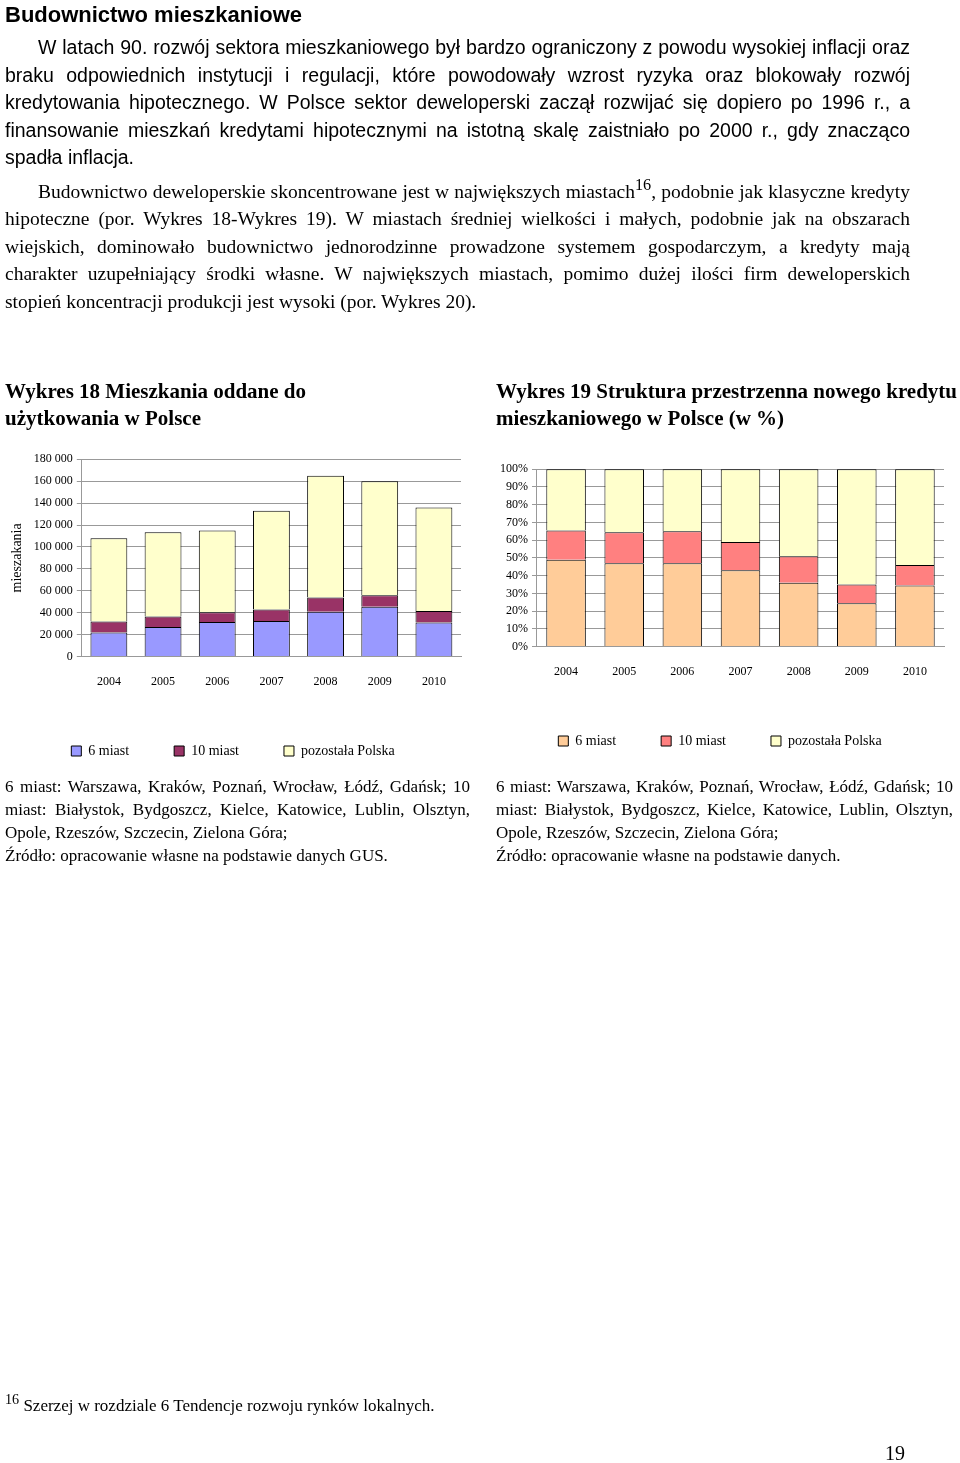 Image resolution: width=960 pixels, height=1463 pixels. What do you see at coordinates (517, 610) in the screenshot?
I see `y-tick-label: 20%` at bounding box center [517, 610].